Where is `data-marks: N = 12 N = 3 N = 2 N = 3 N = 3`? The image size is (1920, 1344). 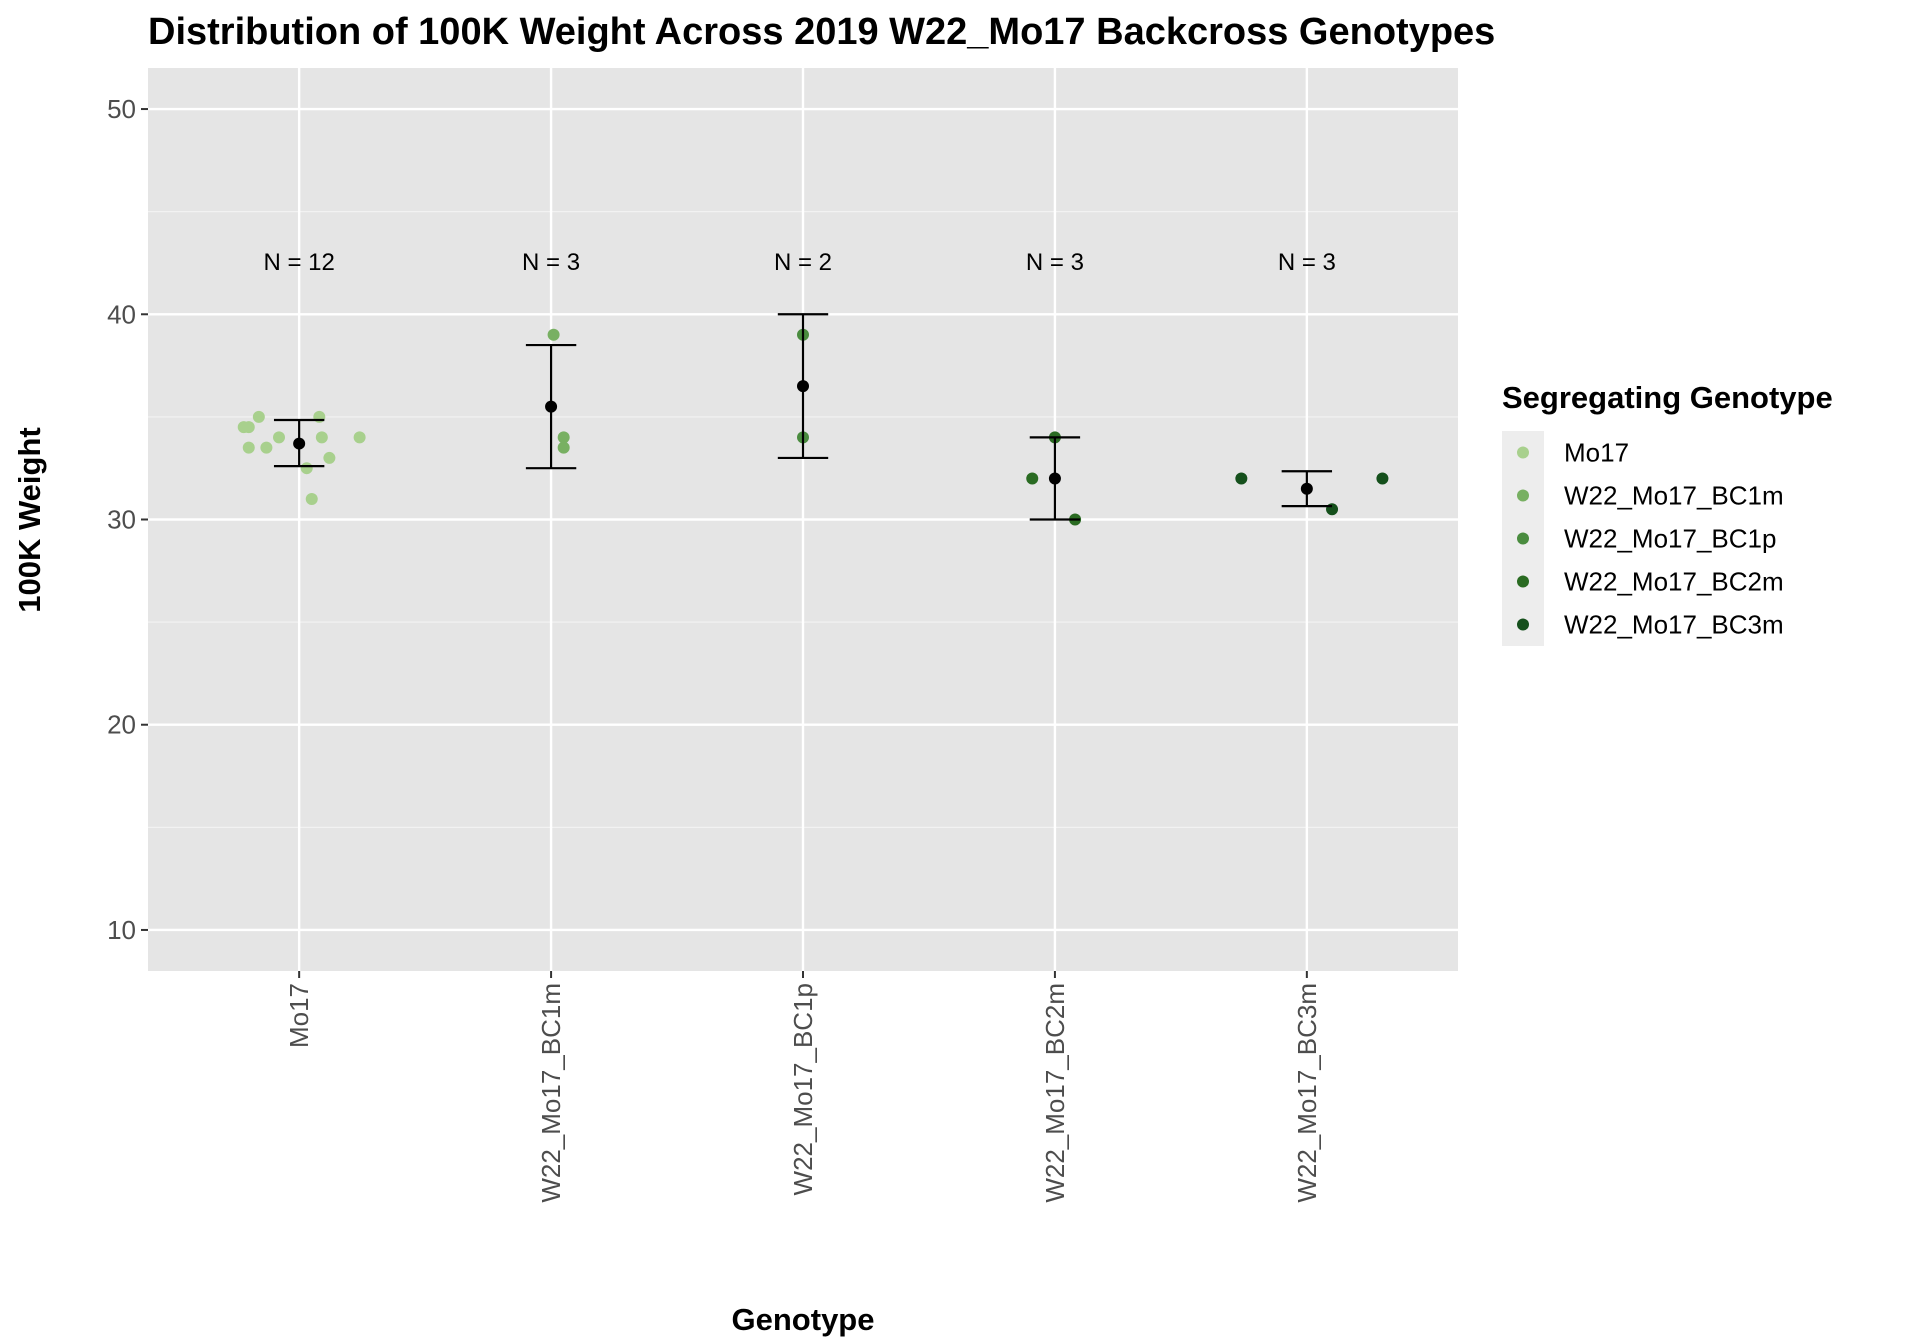
data-marks: N = 12 N = 3 N = 2 N = 3 N = 3 is located at coordinates (813, 387).